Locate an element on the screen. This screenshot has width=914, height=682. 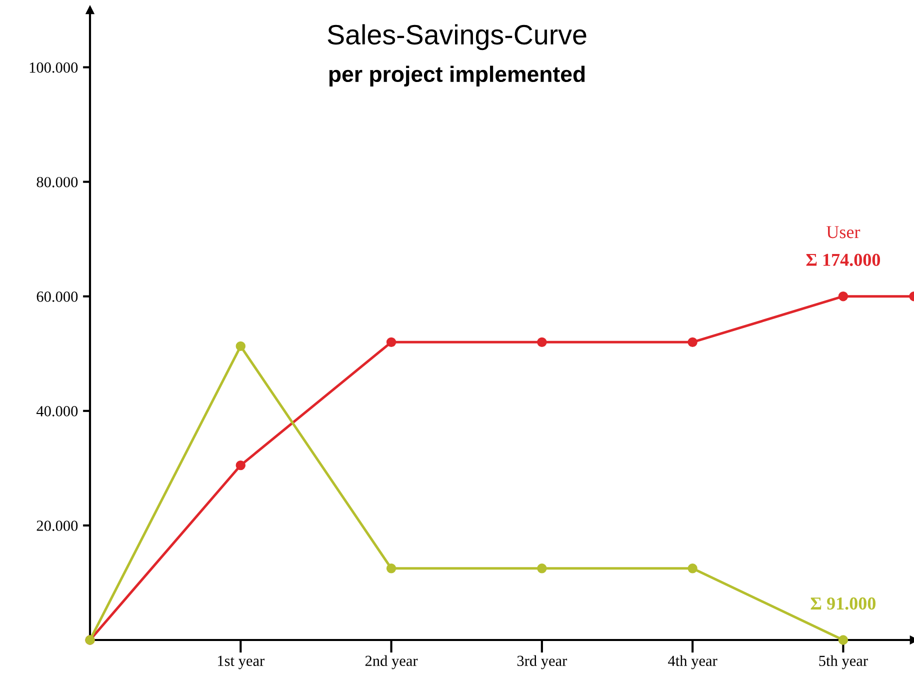
x-tick-label: 4th year is located at coordinates (693, 662).